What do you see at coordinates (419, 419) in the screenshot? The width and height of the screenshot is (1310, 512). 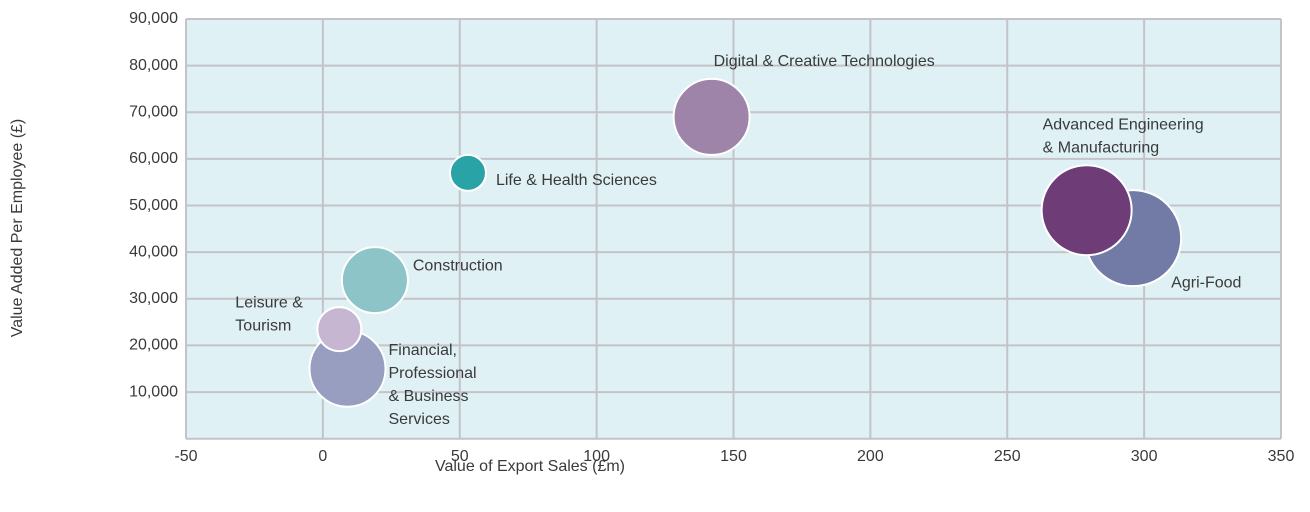 I see `bubble-label: Services` at bounding box center [419, 419].